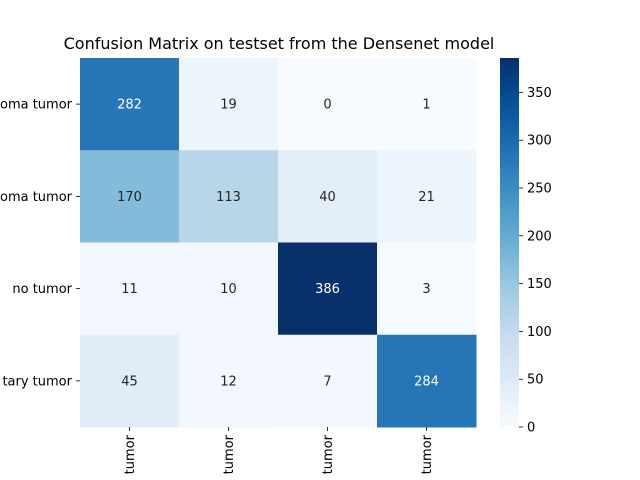 The image size is (640, 480). I want to click on colorbar-tick-label: 250, so click(539, 189).